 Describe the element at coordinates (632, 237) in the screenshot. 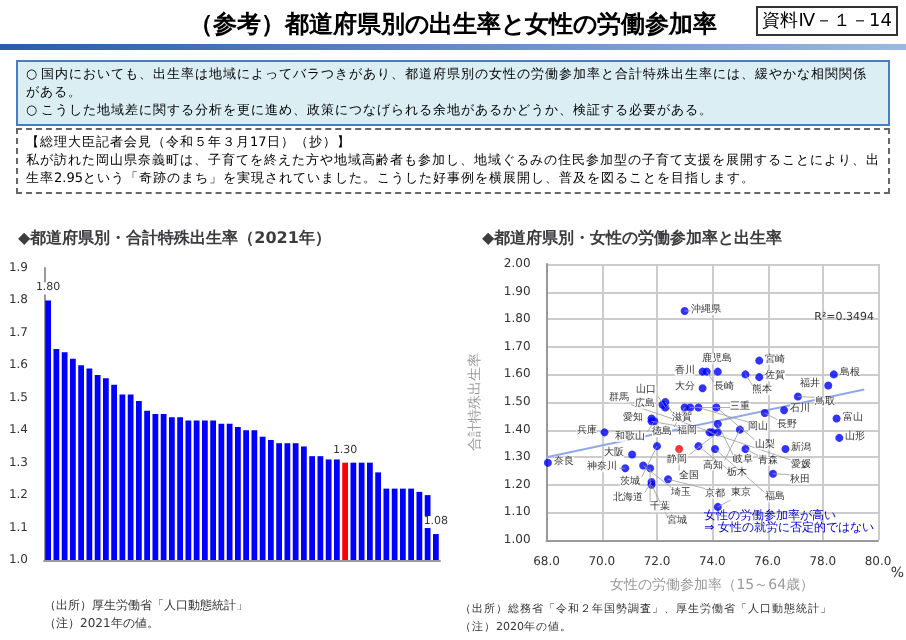

I see `chart-title: ◆都道府県別・女性の労働参加率と出生率` at that location.